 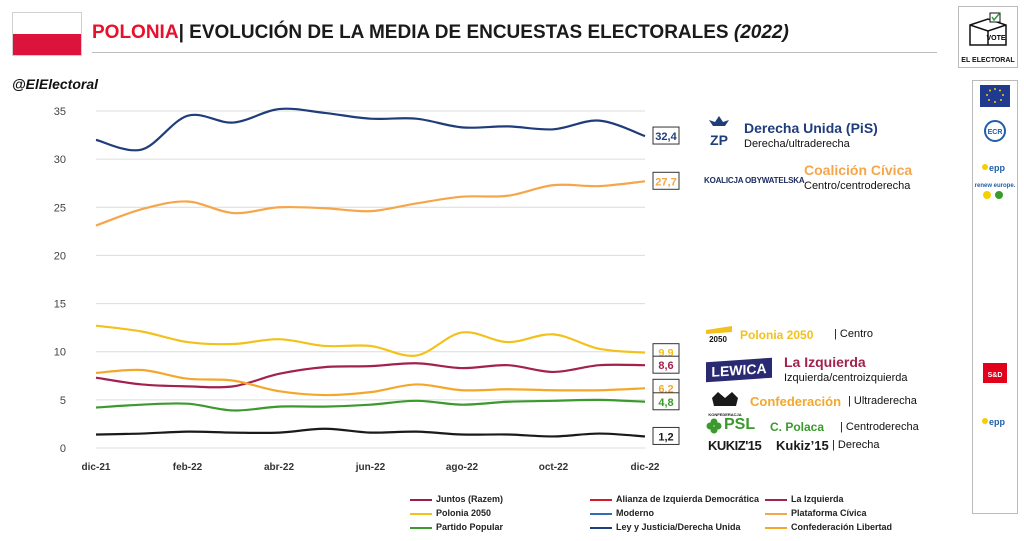 What do you see at coordinates (811, 128) in the screenshot?
I see `party-name: Derecha Unida (PiS)` at bounding box center [811, 128].